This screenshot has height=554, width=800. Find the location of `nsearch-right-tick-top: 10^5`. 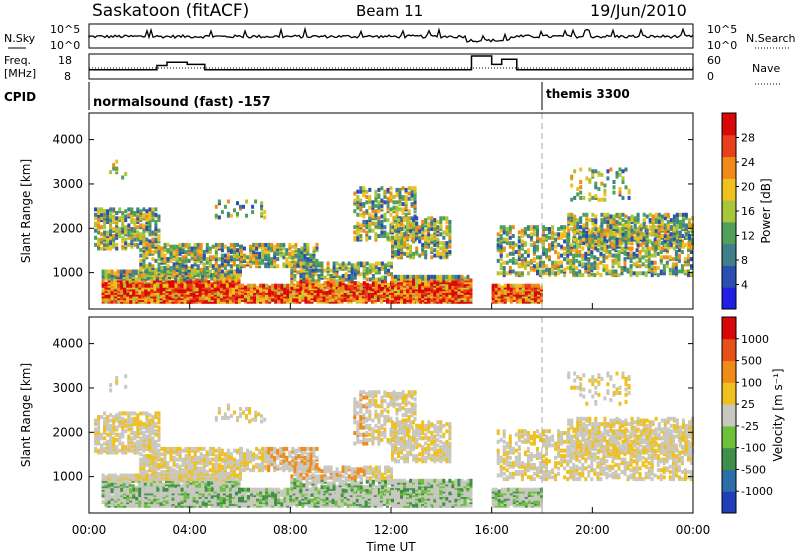

nsearch-right-tick-top: 10^5 is located at coordinates (722, 29).